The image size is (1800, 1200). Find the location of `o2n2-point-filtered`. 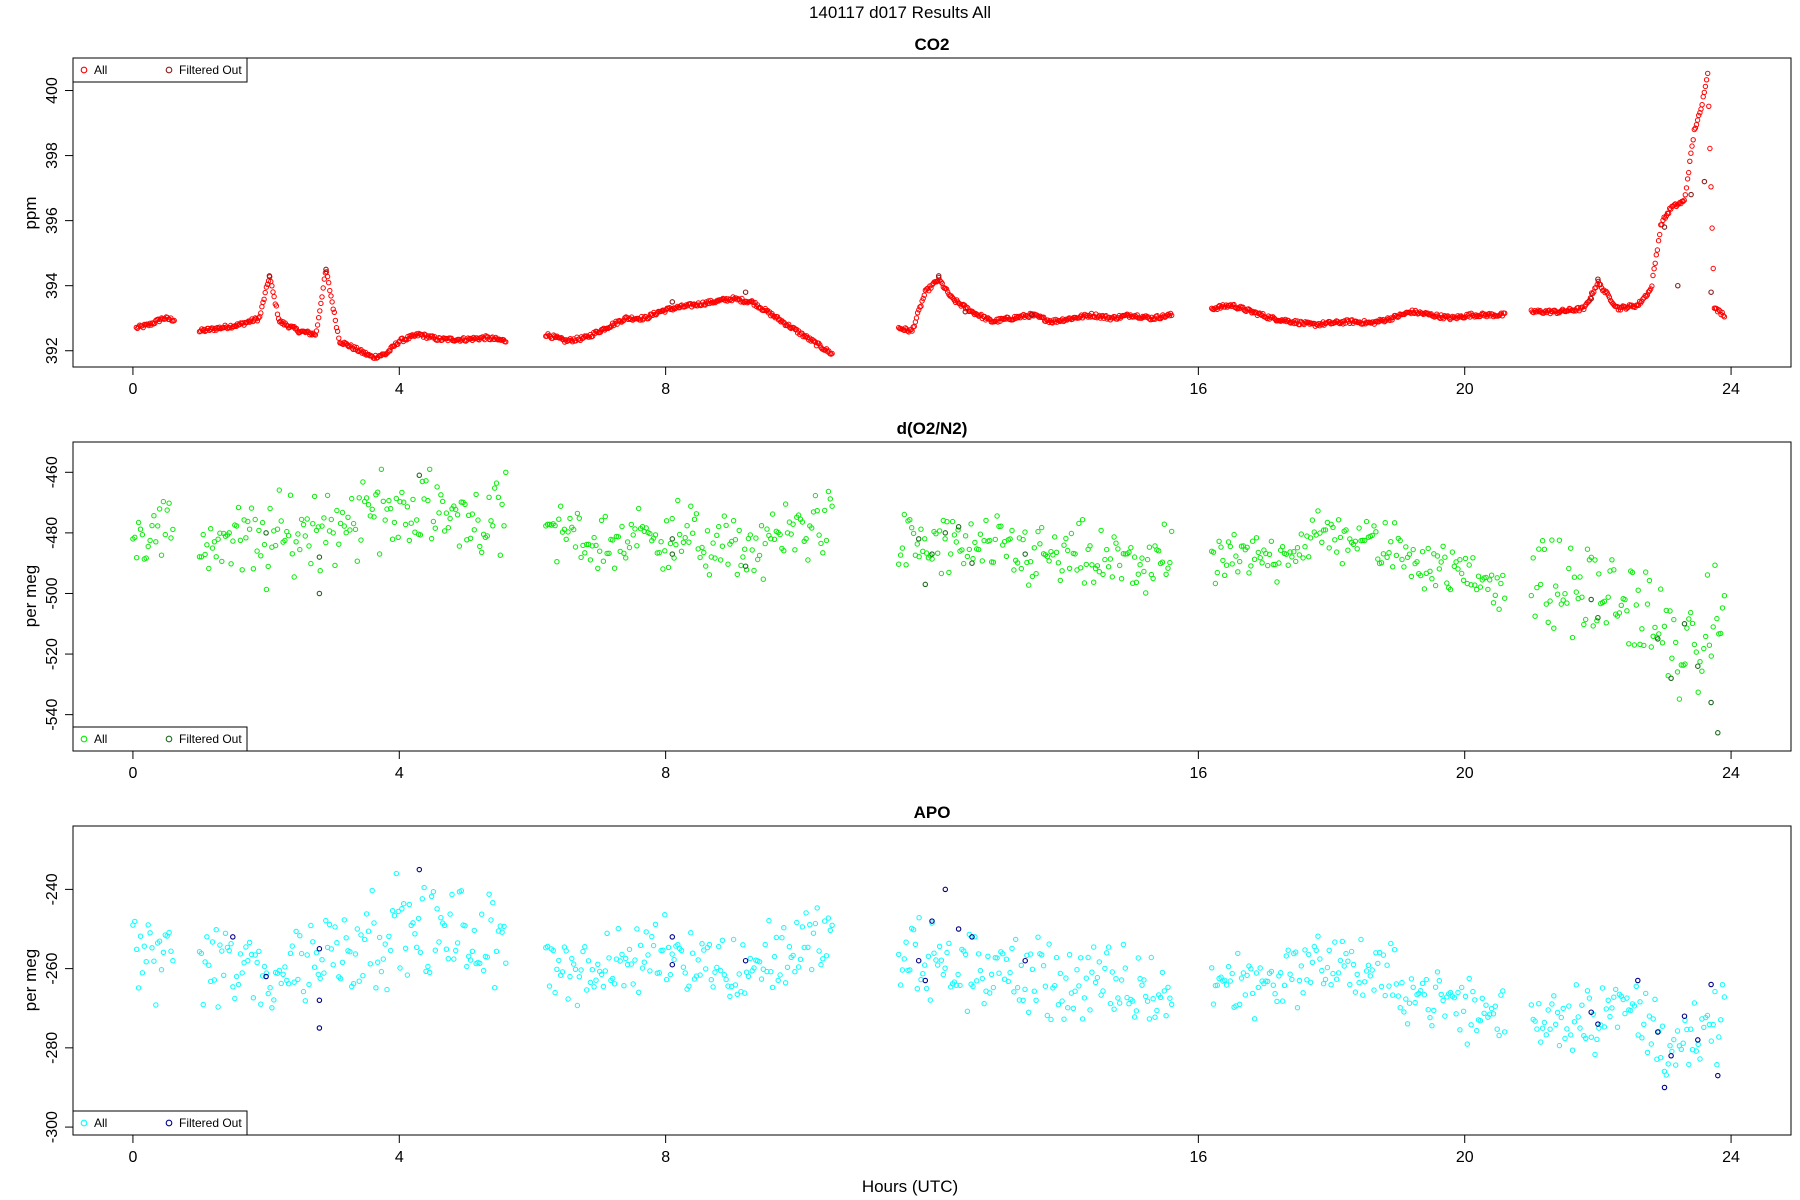

o2n2-point-filtered is located at coordinates (1658, 639).